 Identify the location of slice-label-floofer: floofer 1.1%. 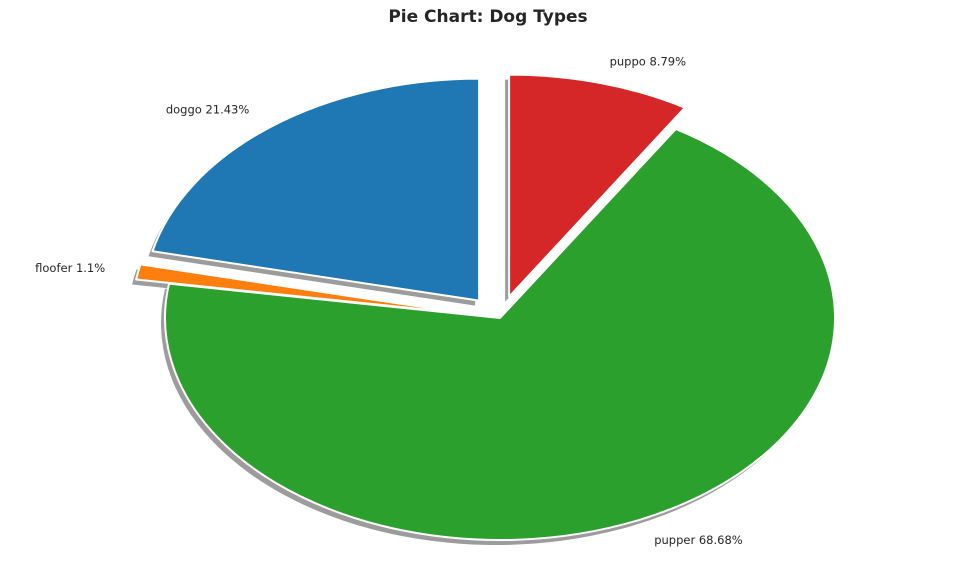
(70, 268).